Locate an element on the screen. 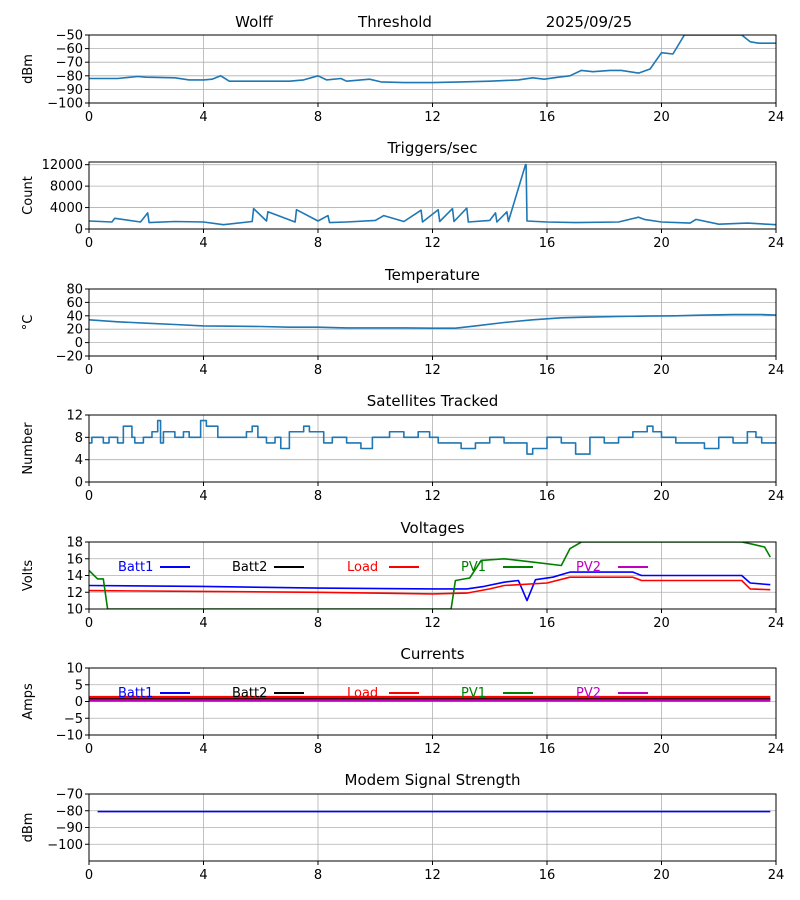 The width and height of the screenshot is (800, 900). y-tick-label: 4000 is located at coordinates (66, 208).